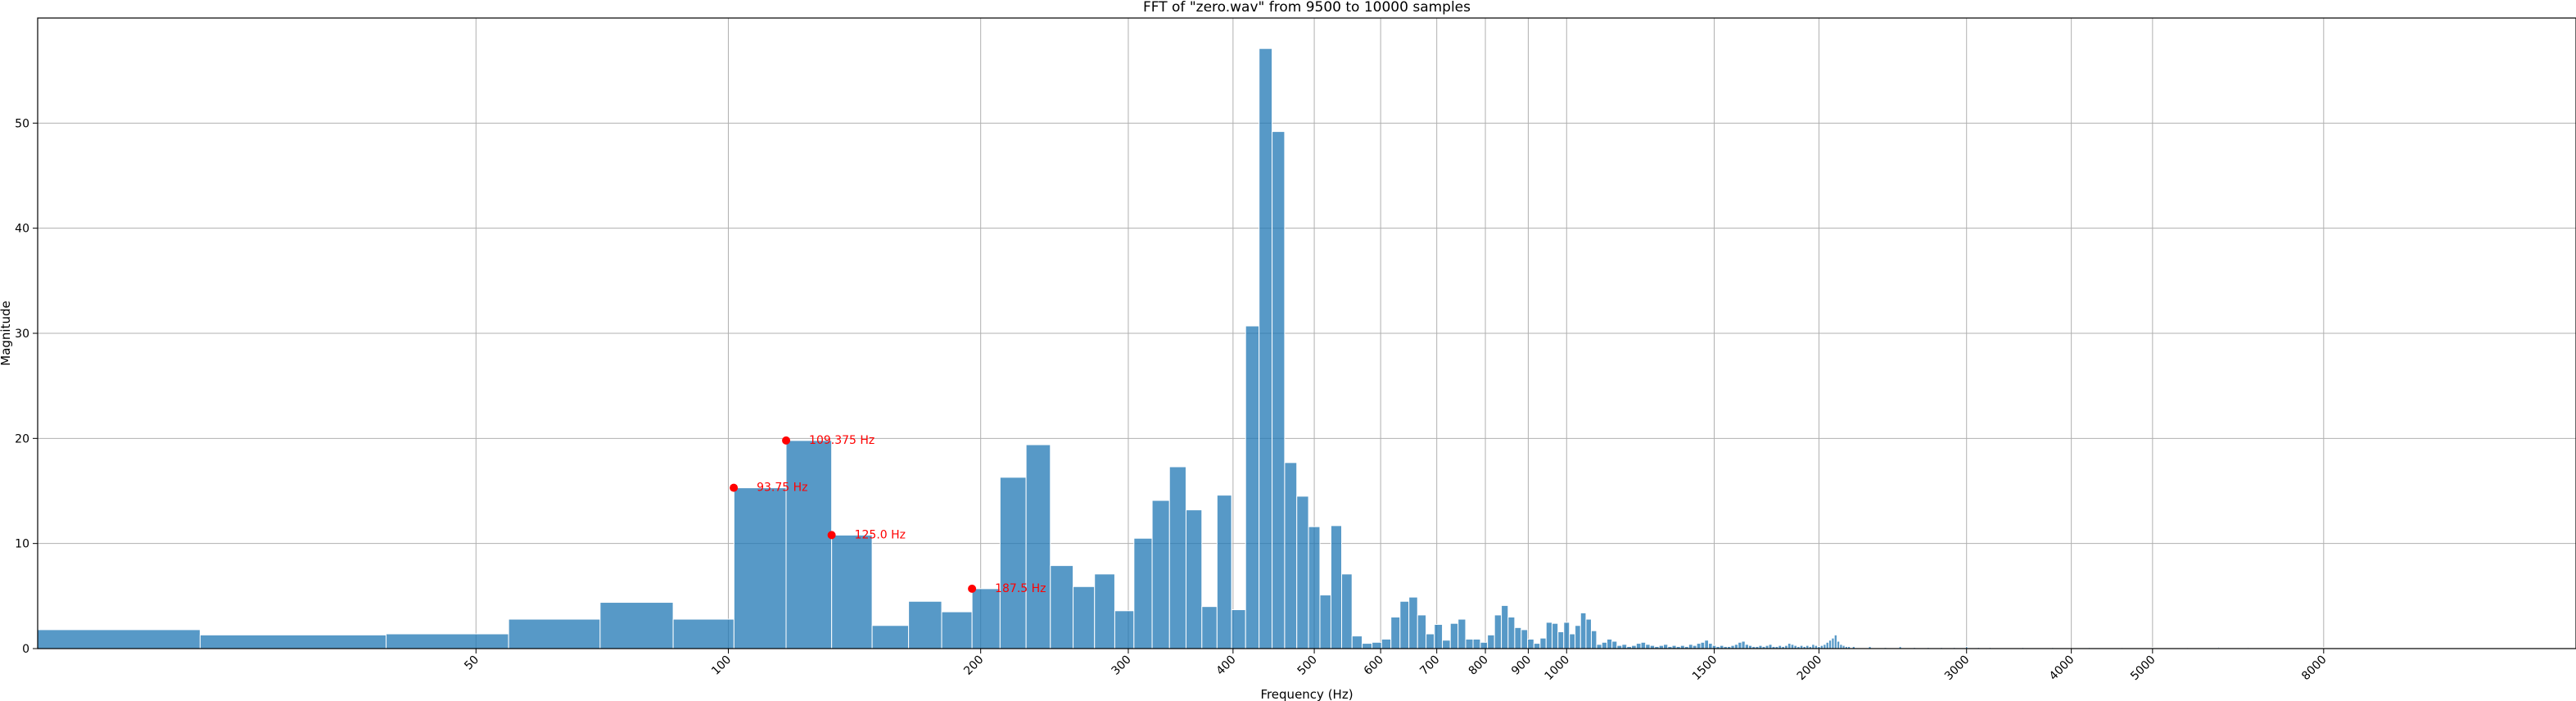  Describe the element at coordinates (27, 386) in the screenshot. I see `y-axis-ticks: 0 10 20 30 40 50` at that location.